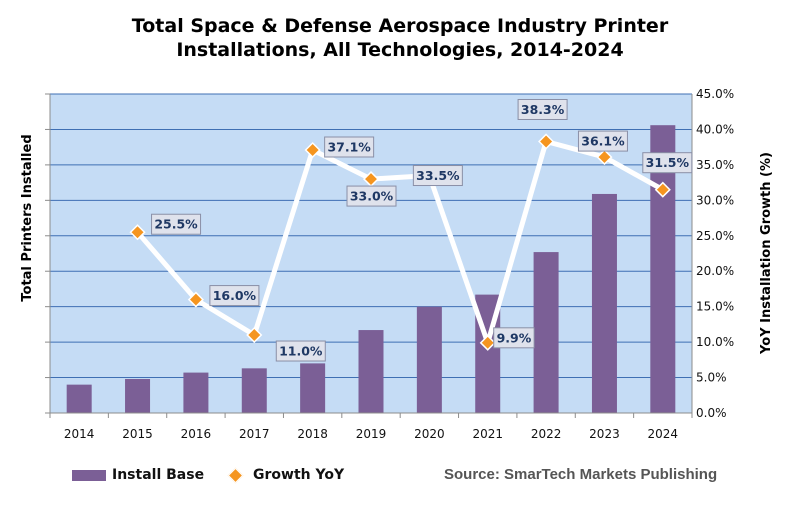  What do you see at coordinates (137, 232) in the screenshot?
I see `growth-marker-2015` at bounding box center [137, 232].